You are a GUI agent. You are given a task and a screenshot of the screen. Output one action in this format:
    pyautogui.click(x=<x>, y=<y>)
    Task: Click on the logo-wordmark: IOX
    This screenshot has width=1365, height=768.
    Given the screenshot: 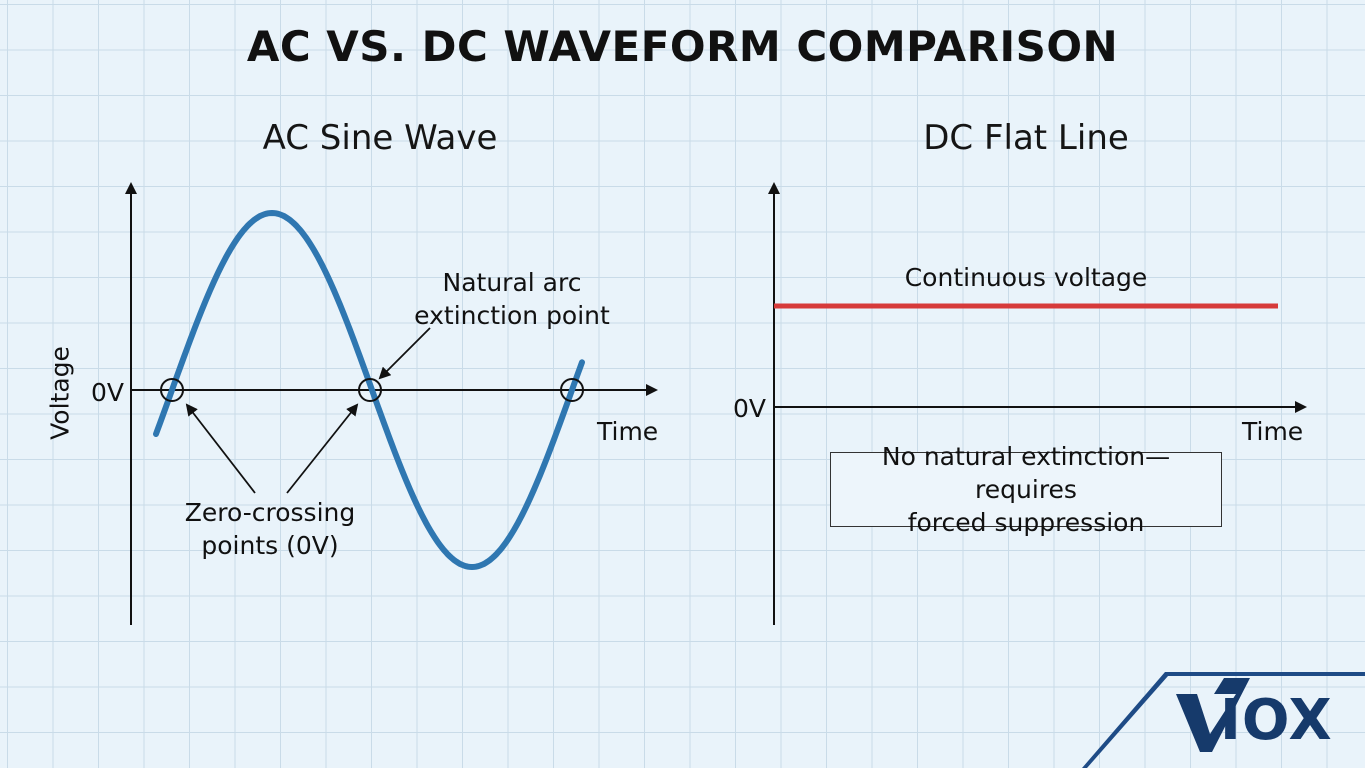 What is the action you would take?
    pyautogui.click(x=1276, y=720)
    